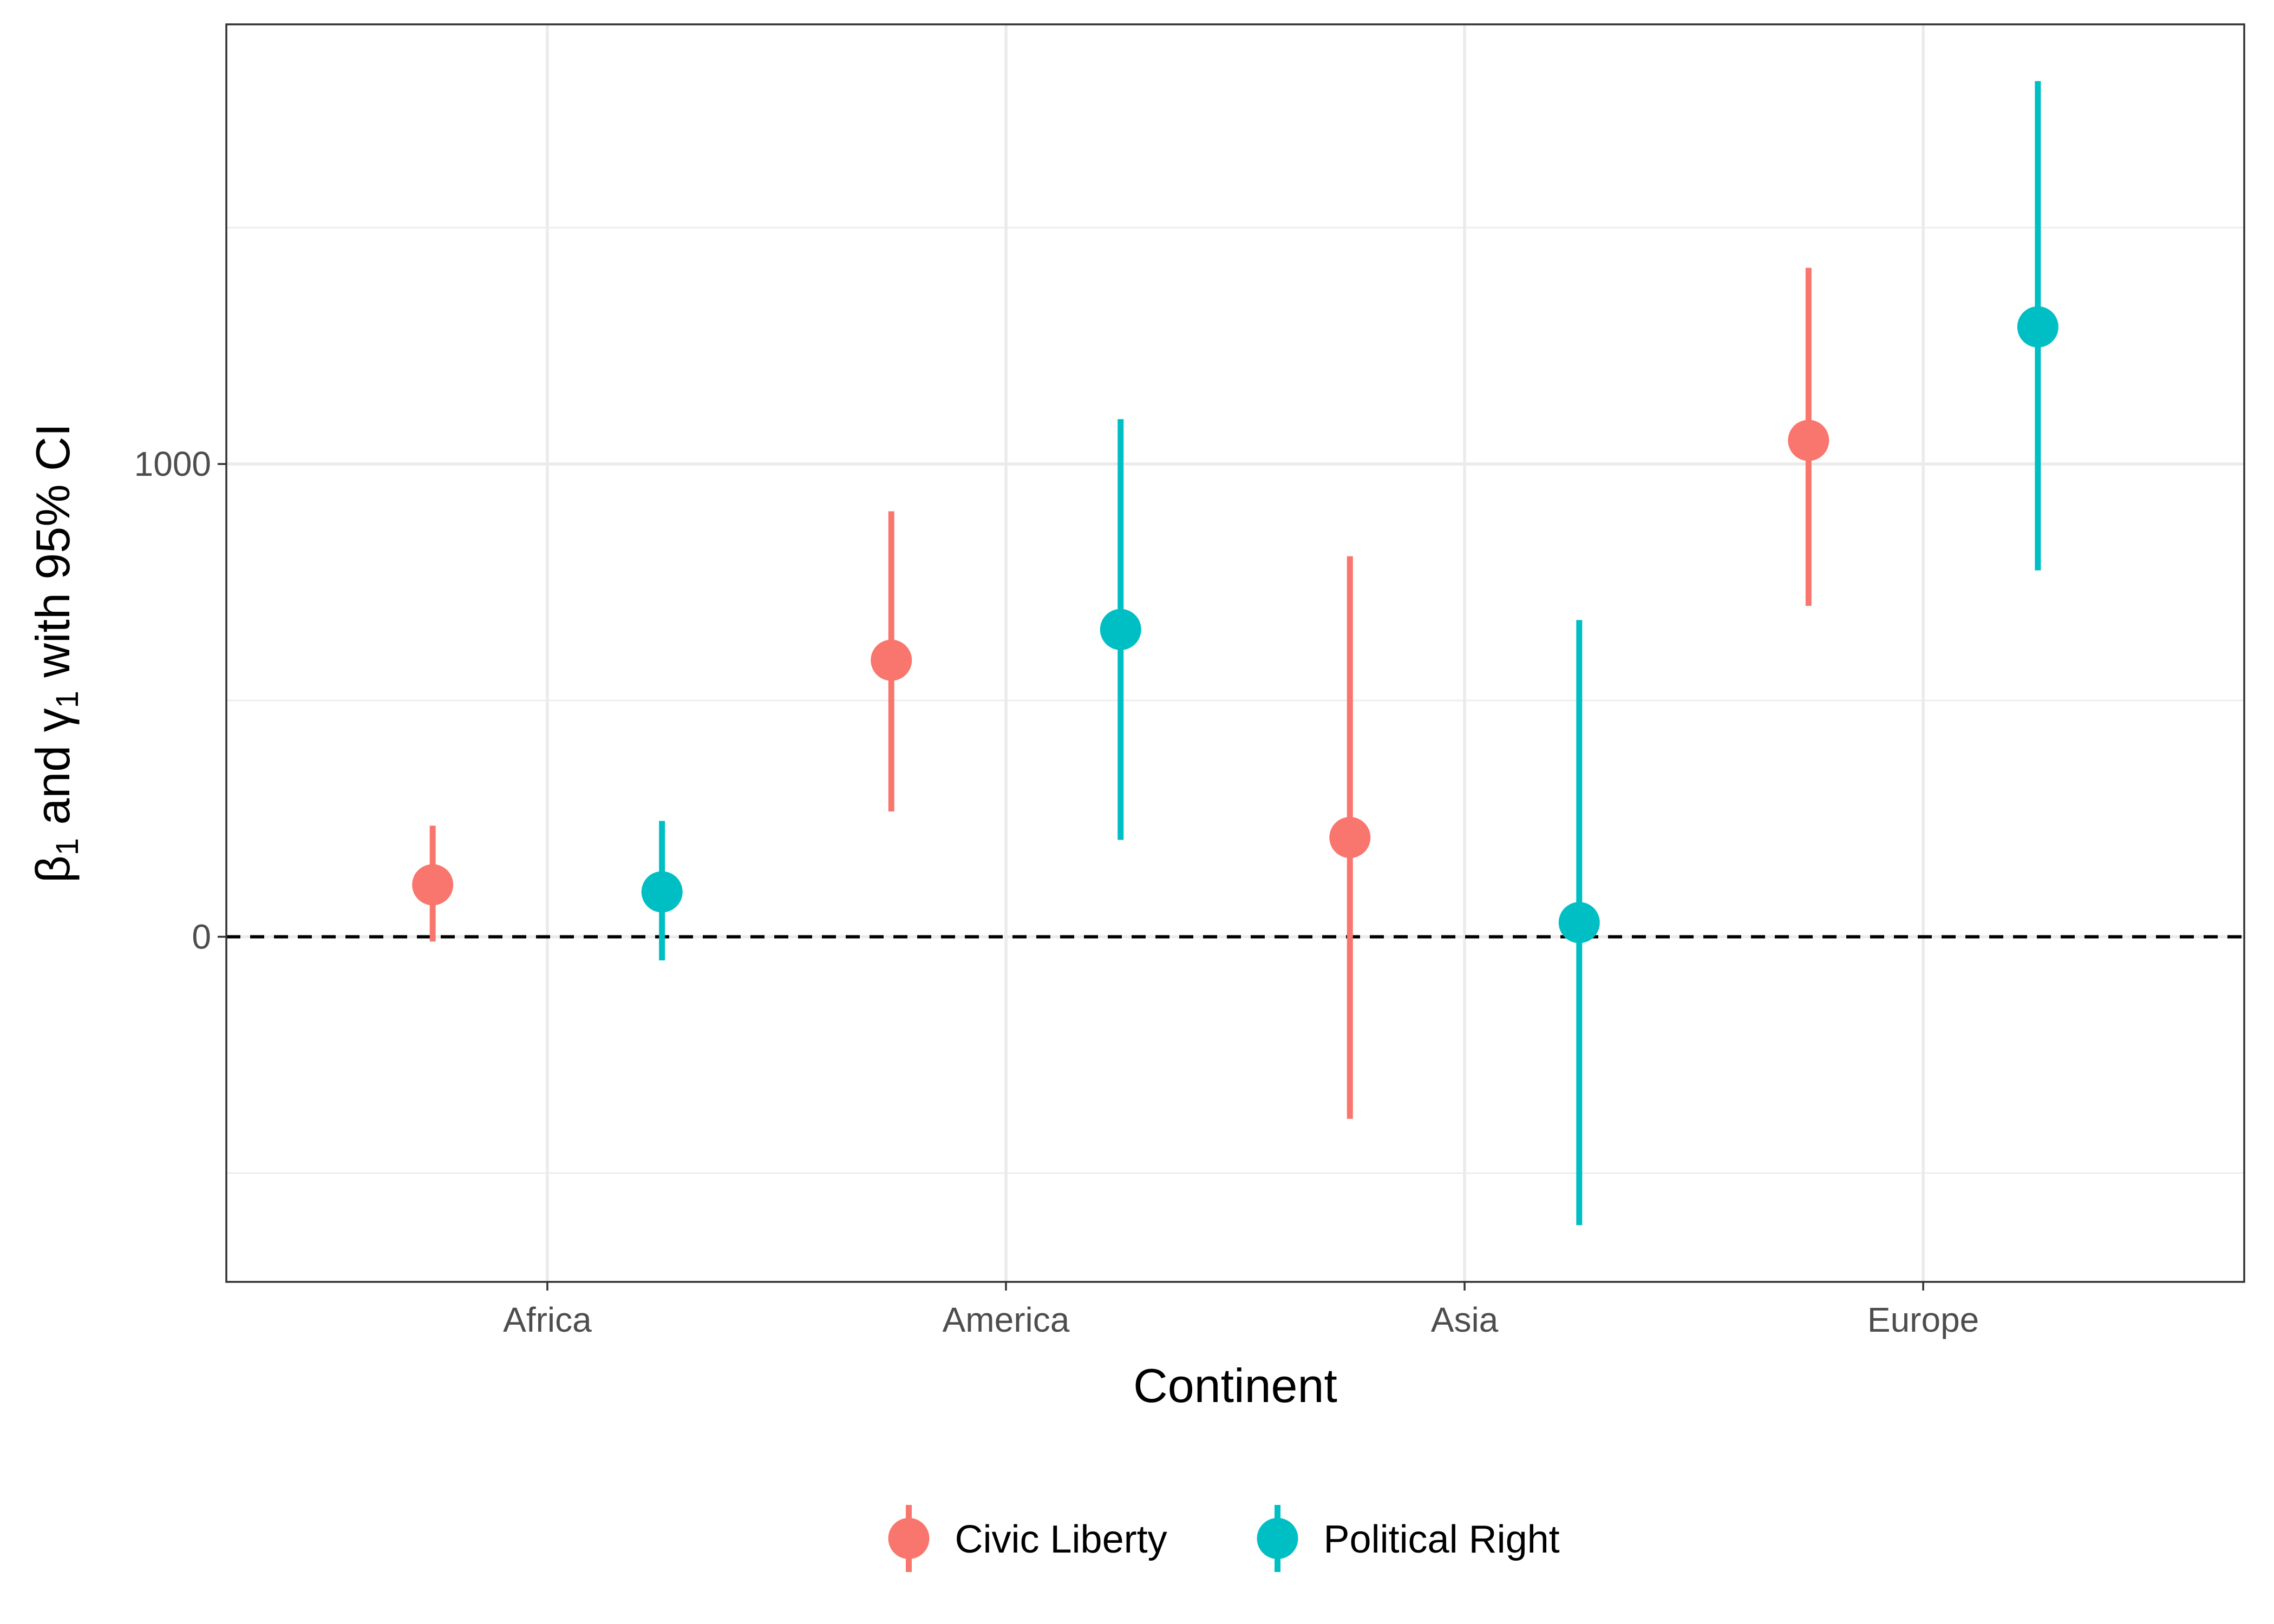 The height and width of the screenshot is (1624, 2274). What do you see at coordinates (548, 1319) in the screenshot?
I see `x-tick-label: Africa` at bounding box center [548, 1319].